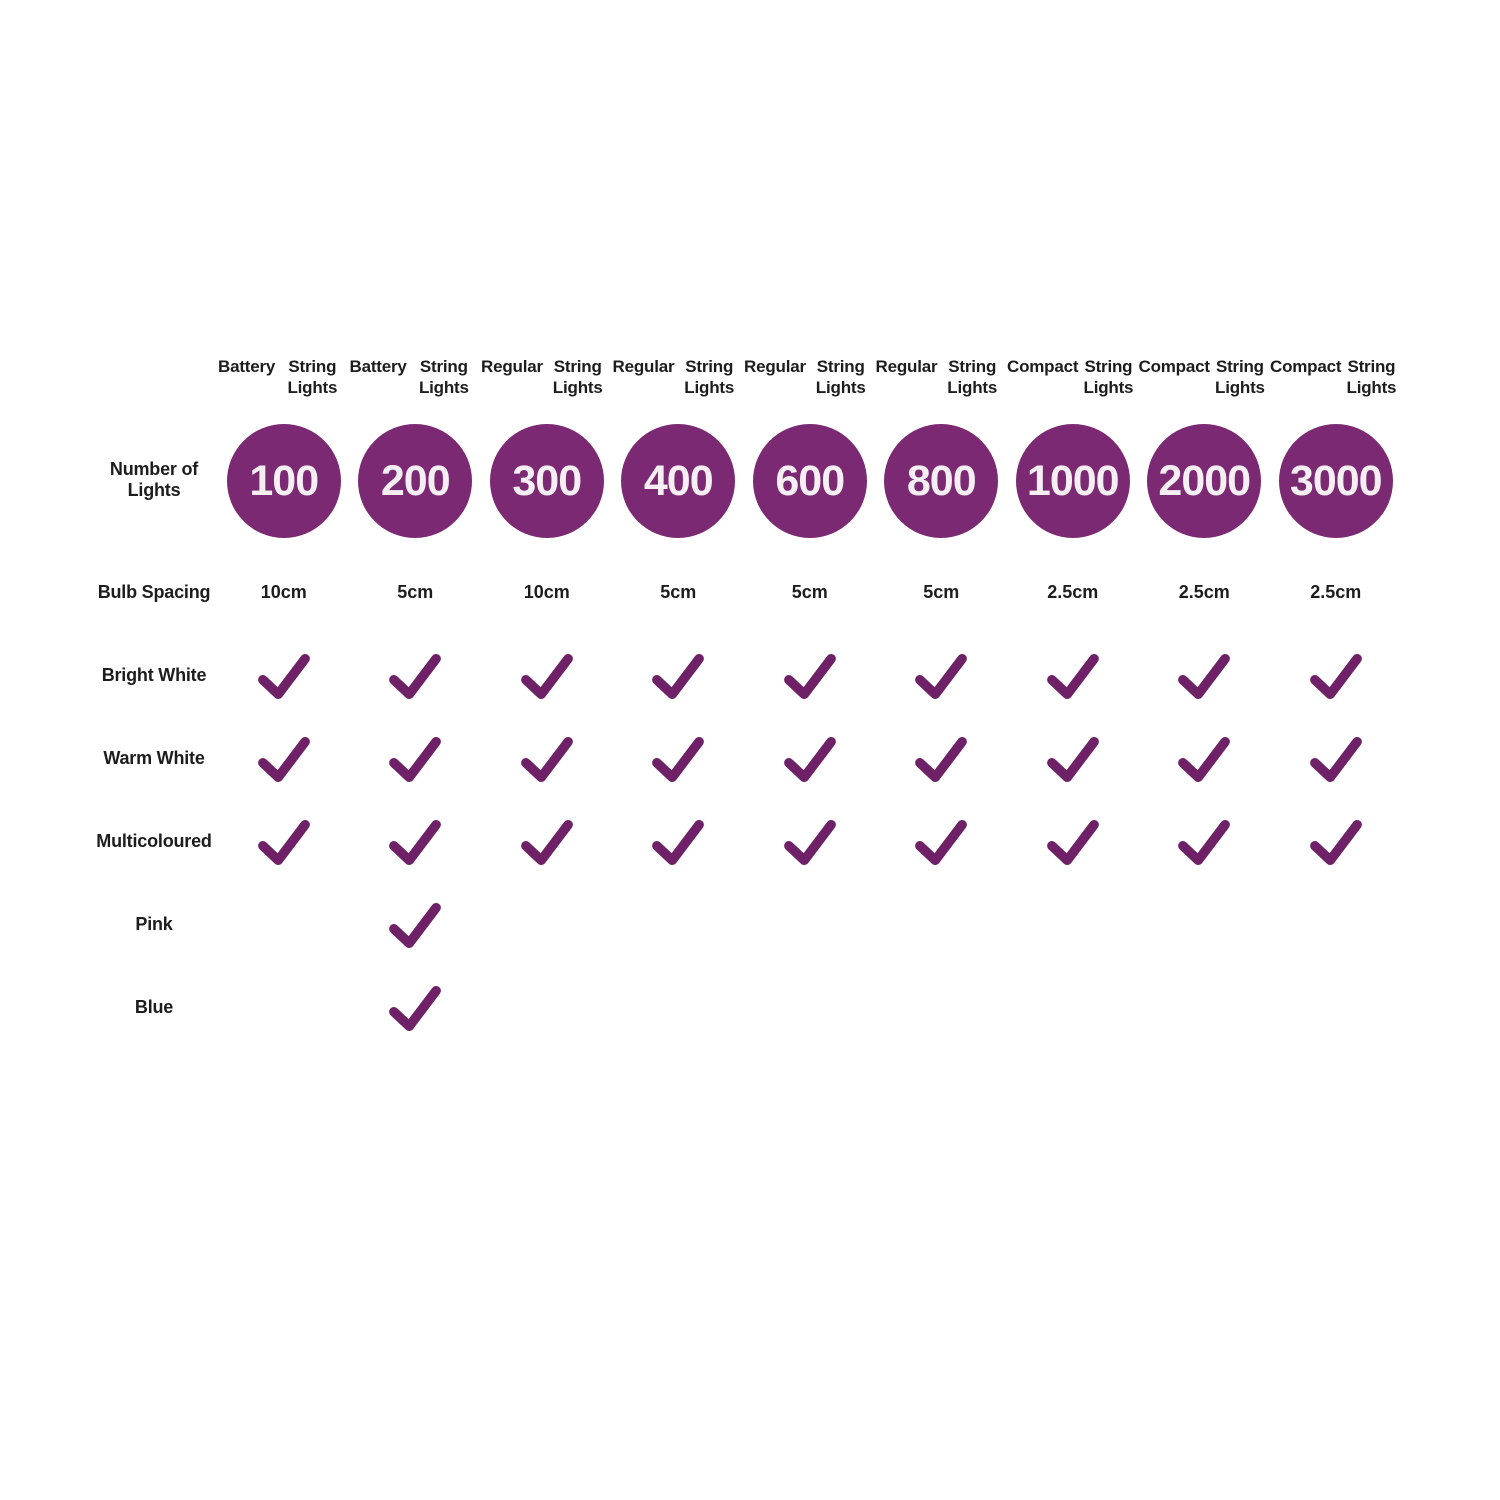 Image resolution: width=1500 pixels, height=1500 pixels. What do you see at coordinates (546, 481) in the screenshot?
I see `lights-count-circle: 300` at bounding box center [546, 481].